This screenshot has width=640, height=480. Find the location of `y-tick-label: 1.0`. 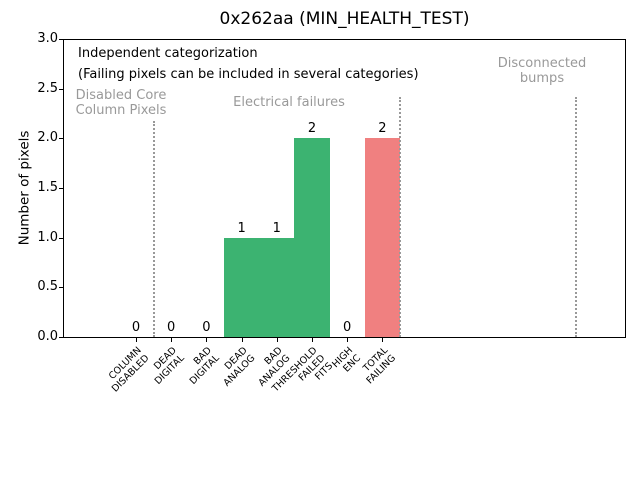

y-tick-label: 1.0 is located at coordinates (47, 237).